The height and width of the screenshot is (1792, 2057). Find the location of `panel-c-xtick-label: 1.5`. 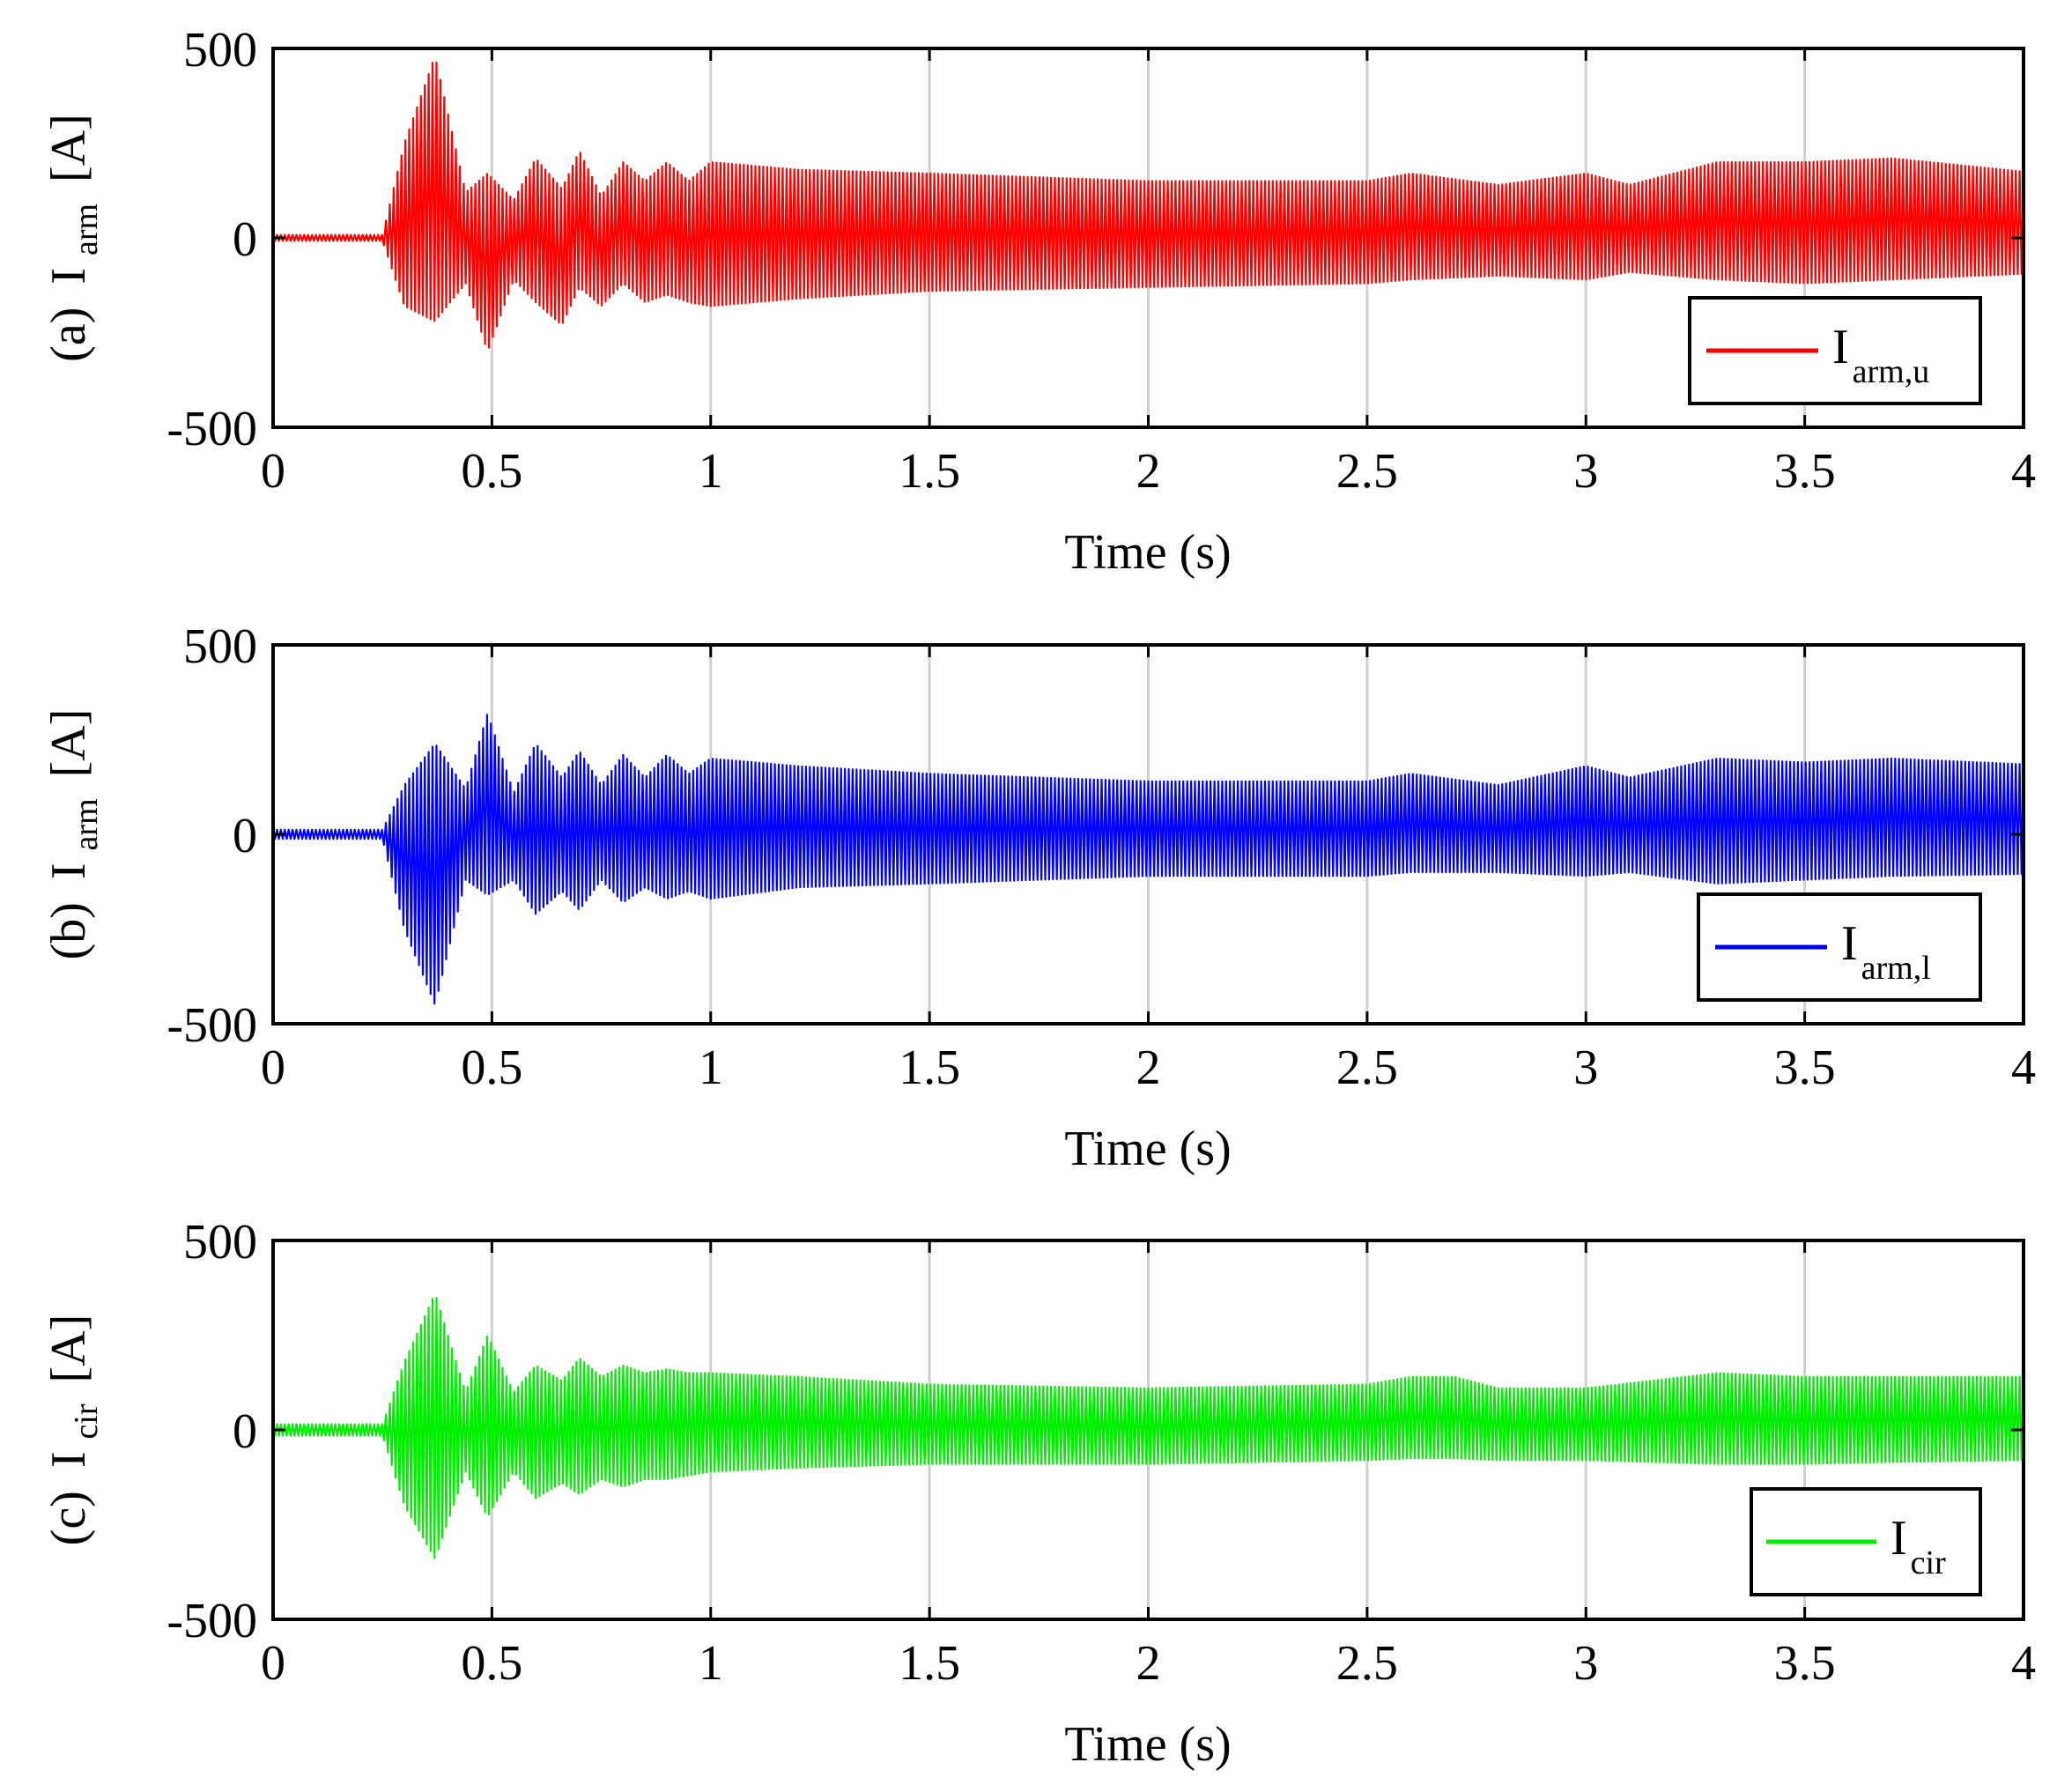

panel-c-xtick-label: 1.5 is located at coordinates (929, 1663).